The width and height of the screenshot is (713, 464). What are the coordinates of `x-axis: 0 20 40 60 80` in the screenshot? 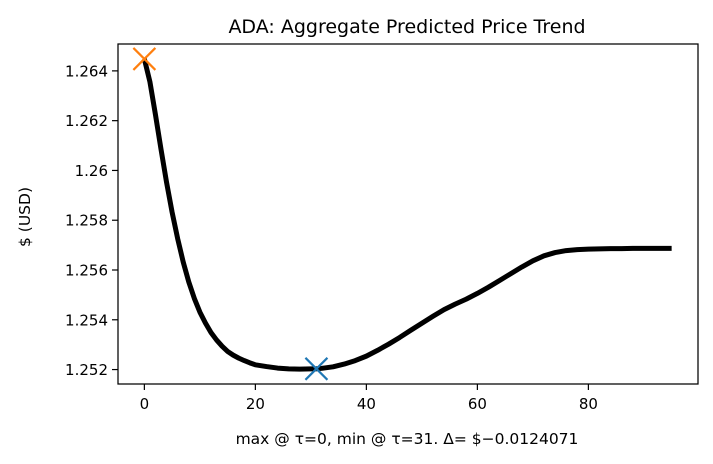 It's located at (369, 398).